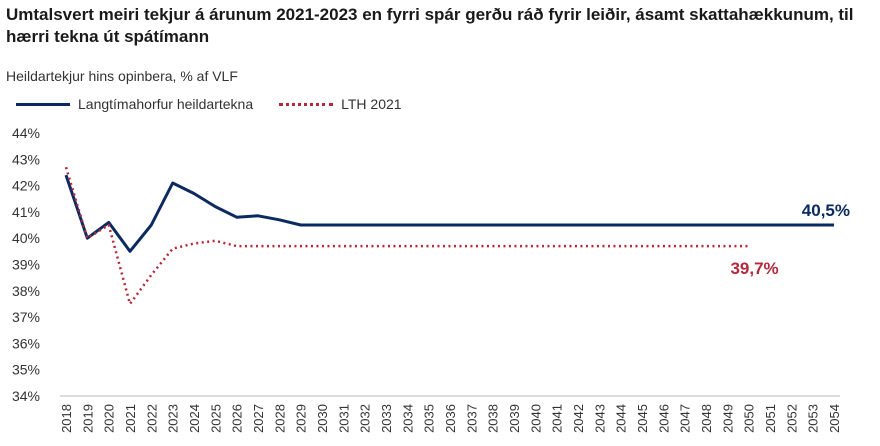  What do you see at coordinates (237, 418) in the screenshot?
I see `x-tick-label: 2026` at bounding box center [237, 418].